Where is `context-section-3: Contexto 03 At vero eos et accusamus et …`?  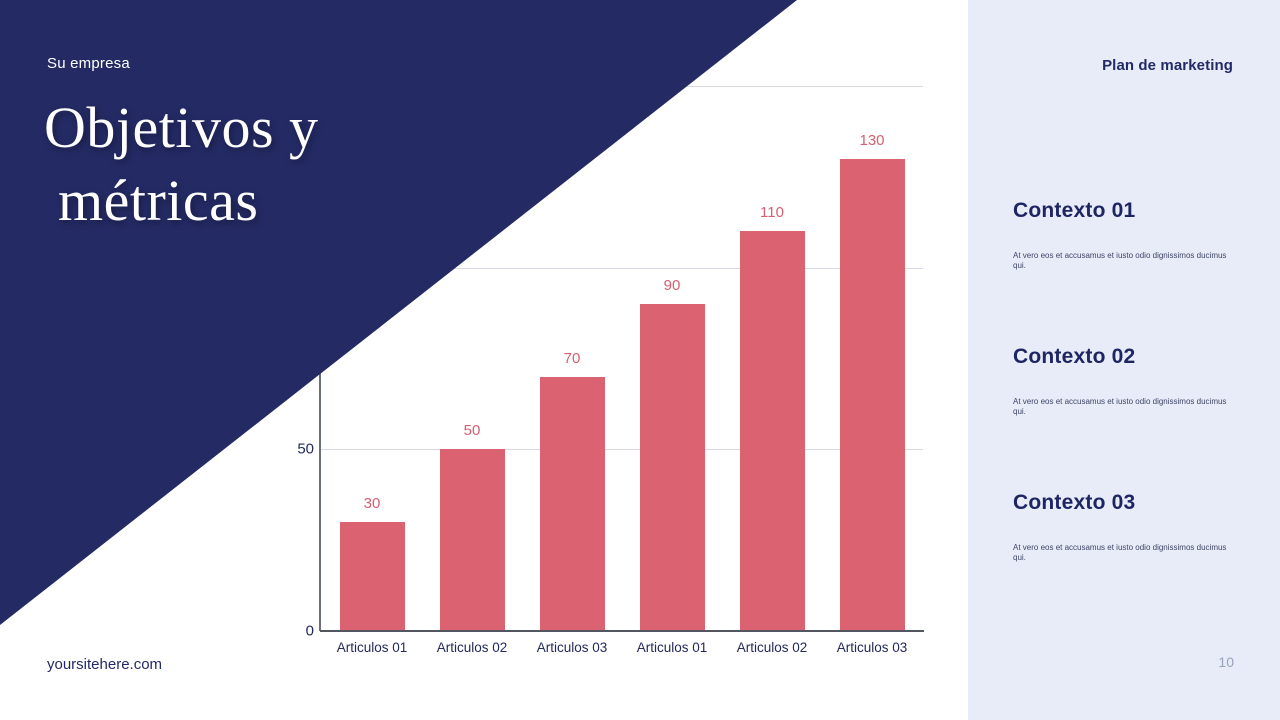
context-section-3: Contexto 03 At vero eos et accusamus et … is located at coordinates (1126, 527).